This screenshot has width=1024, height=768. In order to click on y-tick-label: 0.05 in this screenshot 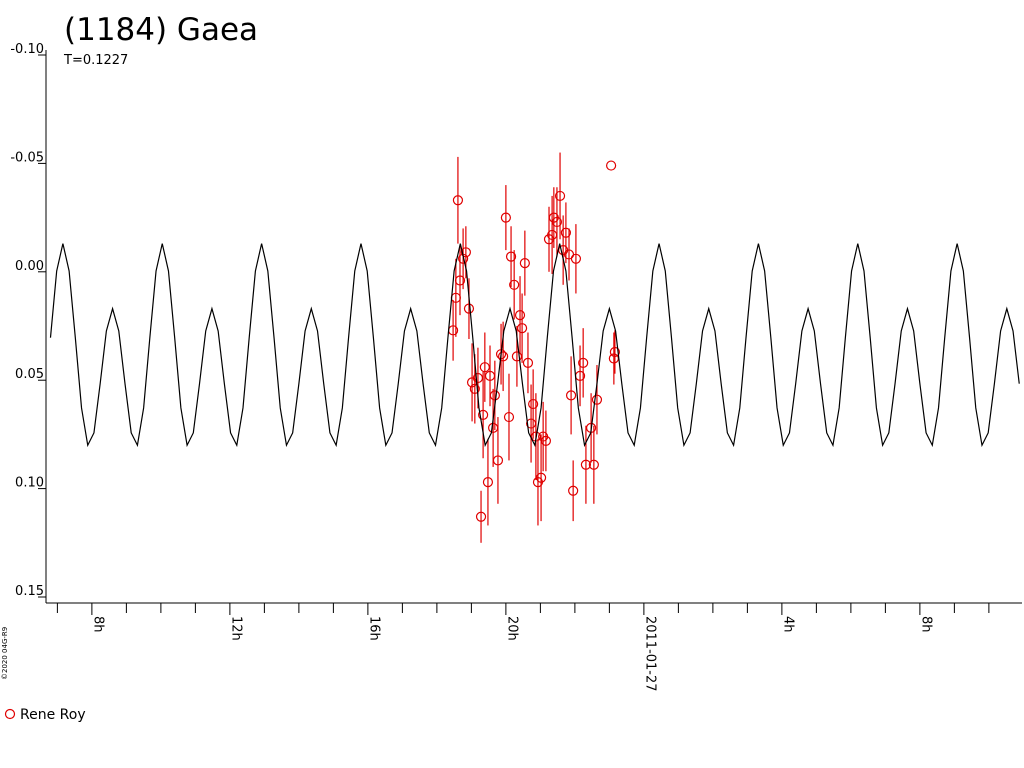, I will do `click(29, 374)`.